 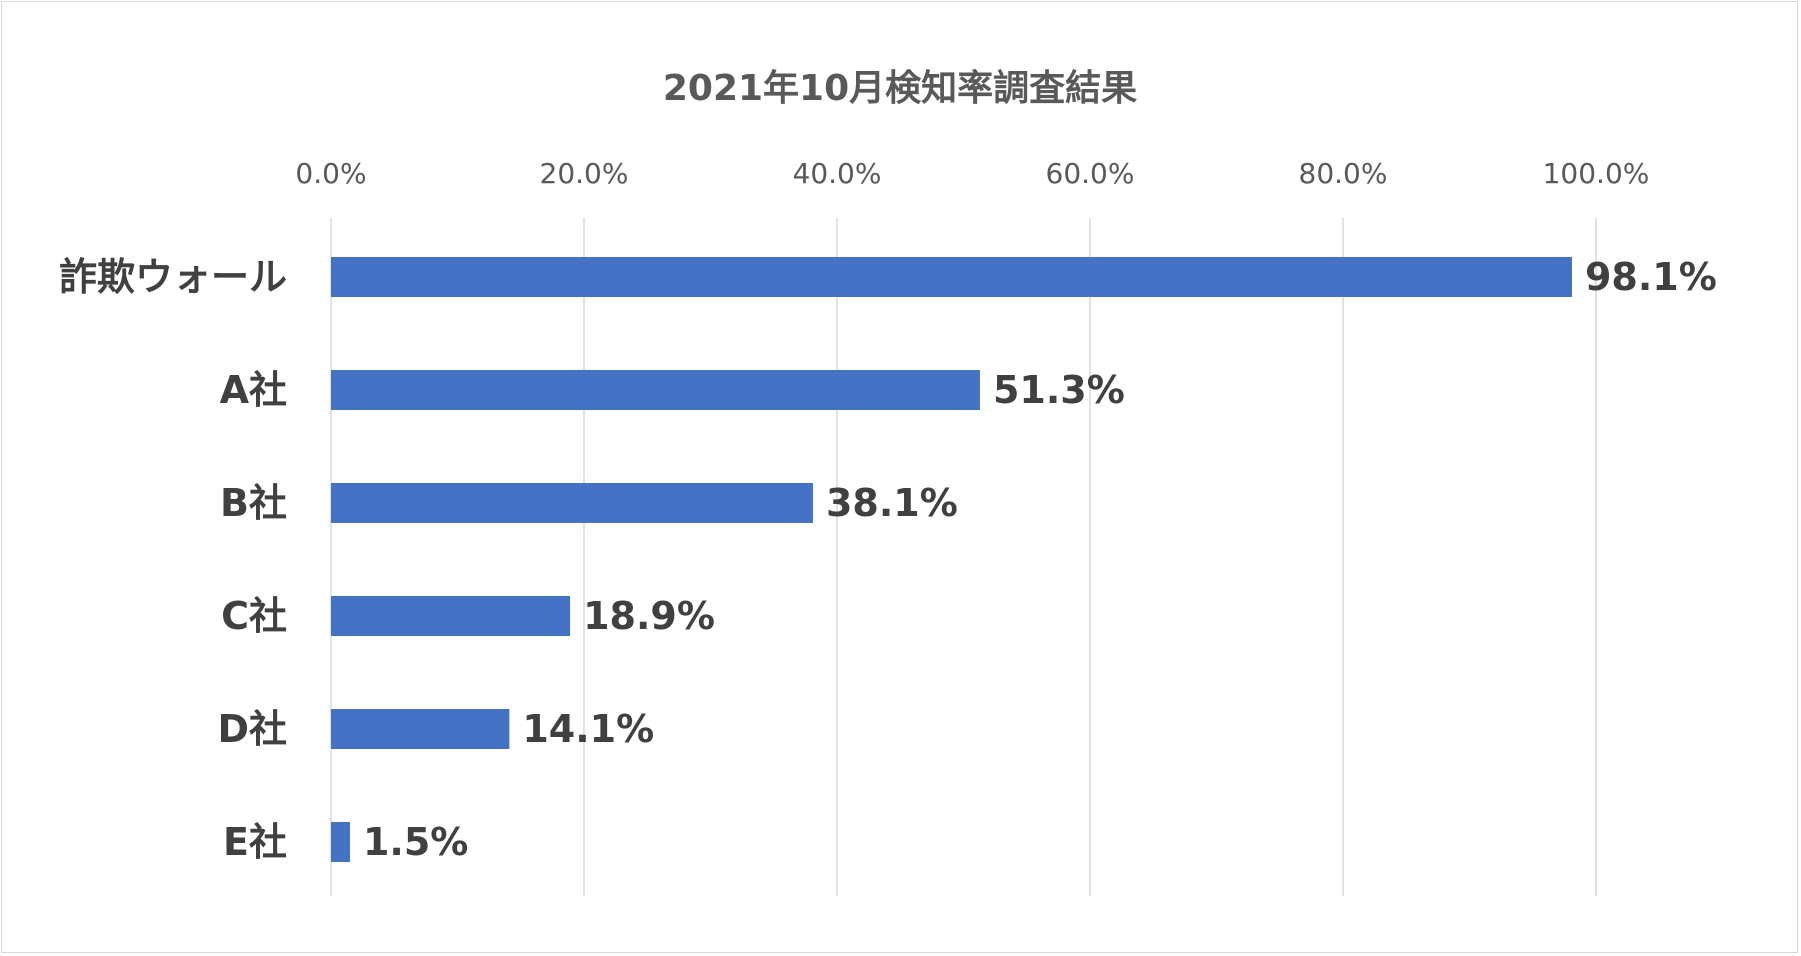 What do you see at coordinates (837, 173) in the screenshot?
I see `x-tick-label: 40.0%` at bounding box center [837, 173].